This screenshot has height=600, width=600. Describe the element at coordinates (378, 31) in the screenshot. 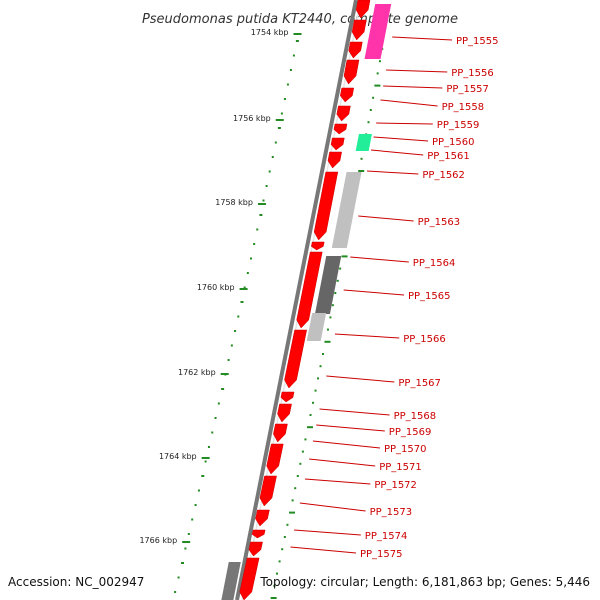

I see `feature-pink` at that location.